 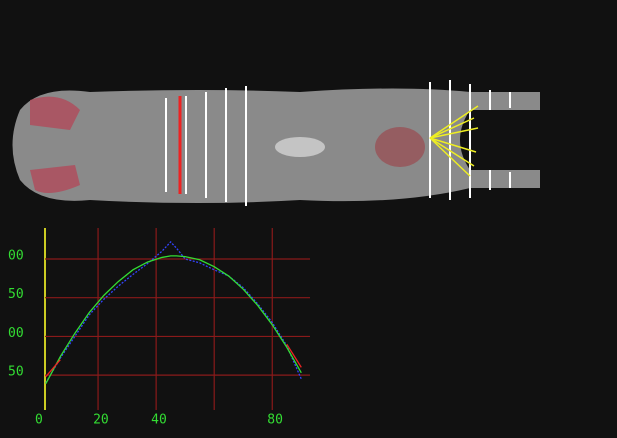 I want to click on x-tick-label: 40, so click(x=159, y=420).